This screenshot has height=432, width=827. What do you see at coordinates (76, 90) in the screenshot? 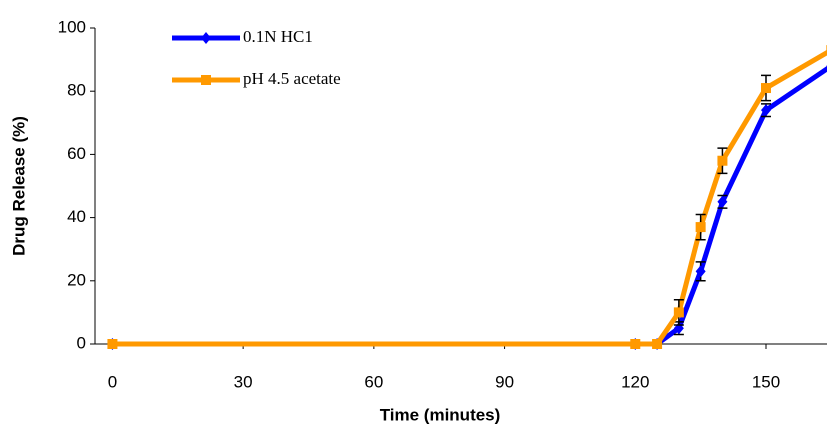
I see `y-tick-label: 80` at bounding box center [76, 90].